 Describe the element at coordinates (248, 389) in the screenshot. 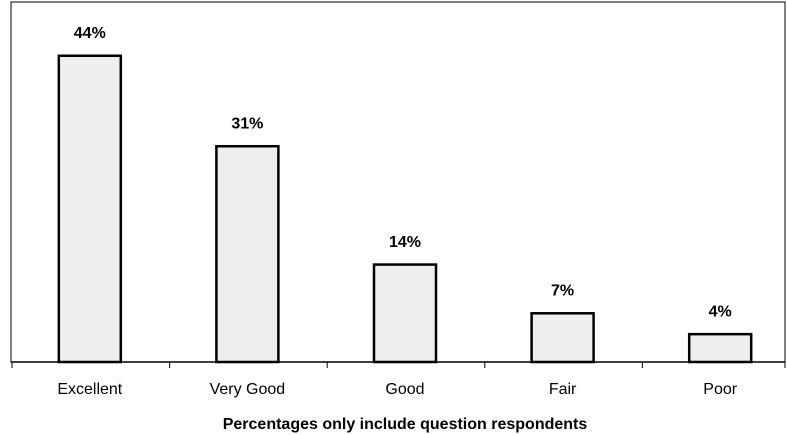

I see `x-tick-label: Very Good` at that location.